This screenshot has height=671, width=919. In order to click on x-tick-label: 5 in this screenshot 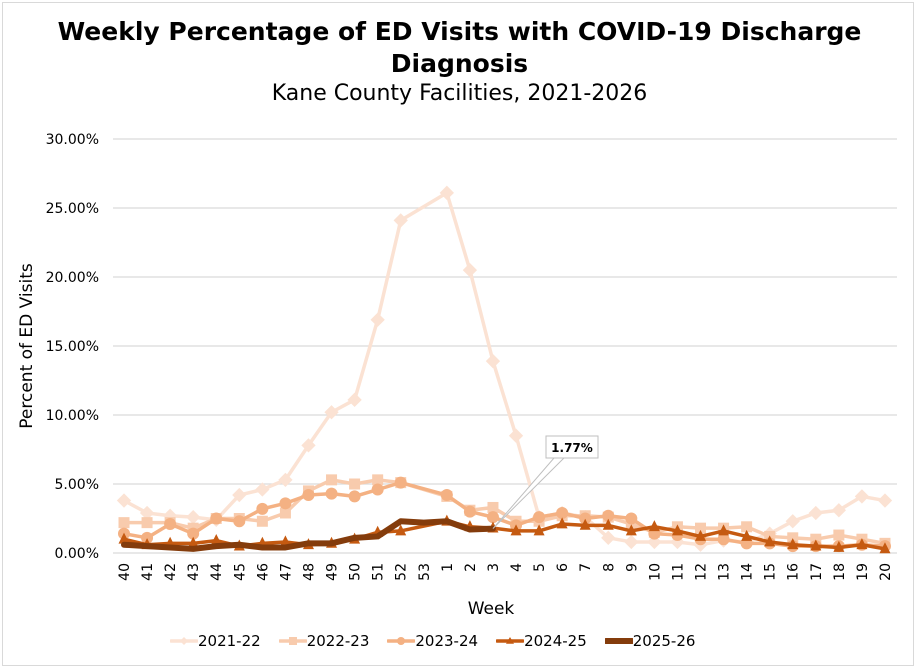, I will do `click(540, 567)`.